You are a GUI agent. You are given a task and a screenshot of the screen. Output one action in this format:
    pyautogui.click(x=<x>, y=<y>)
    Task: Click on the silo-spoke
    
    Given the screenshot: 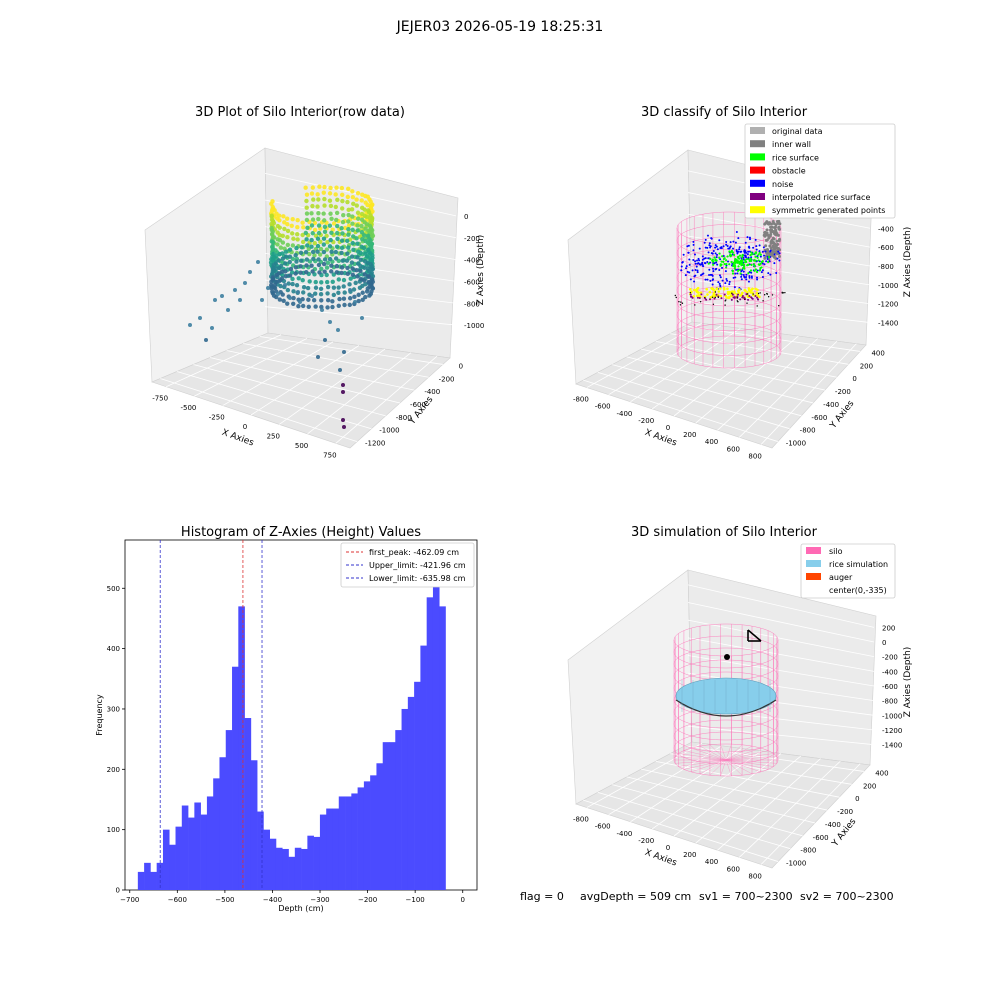 What is the action you would take?
    pyautogui.click(x=734, y=752)
    